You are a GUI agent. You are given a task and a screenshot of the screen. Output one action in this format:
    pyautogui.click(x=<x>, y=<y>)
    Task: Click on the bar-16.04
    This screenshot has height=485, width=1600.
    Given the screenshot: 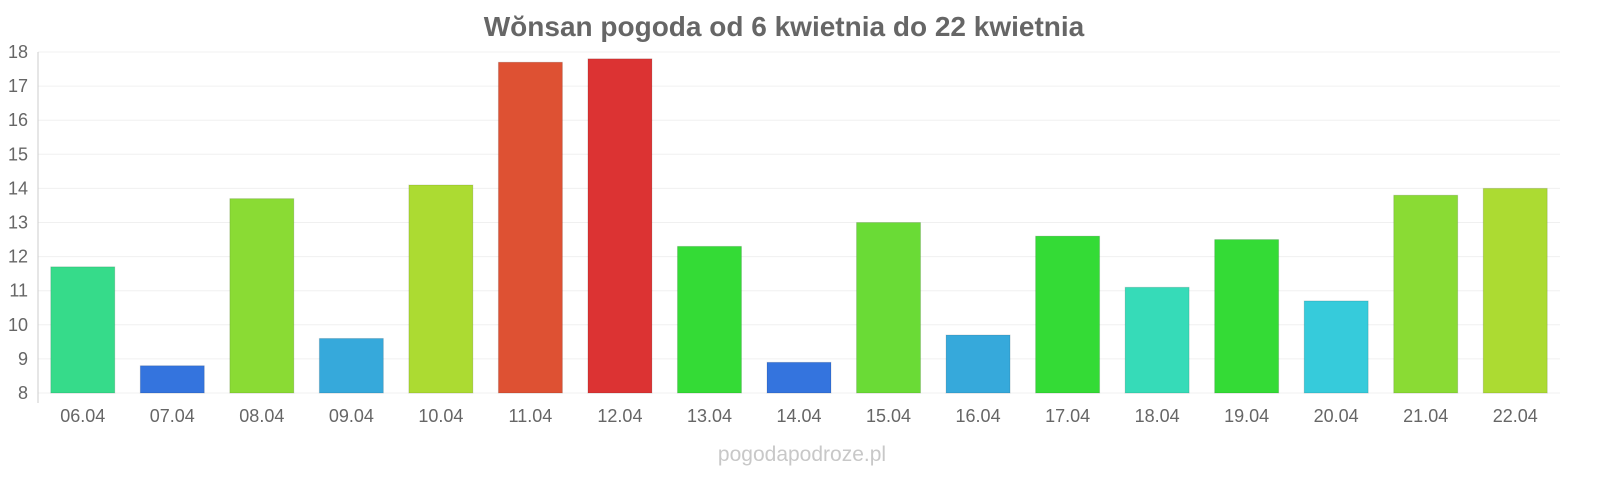 What is the action you would take?
    pyautogui.click(x=978, y=364)
    